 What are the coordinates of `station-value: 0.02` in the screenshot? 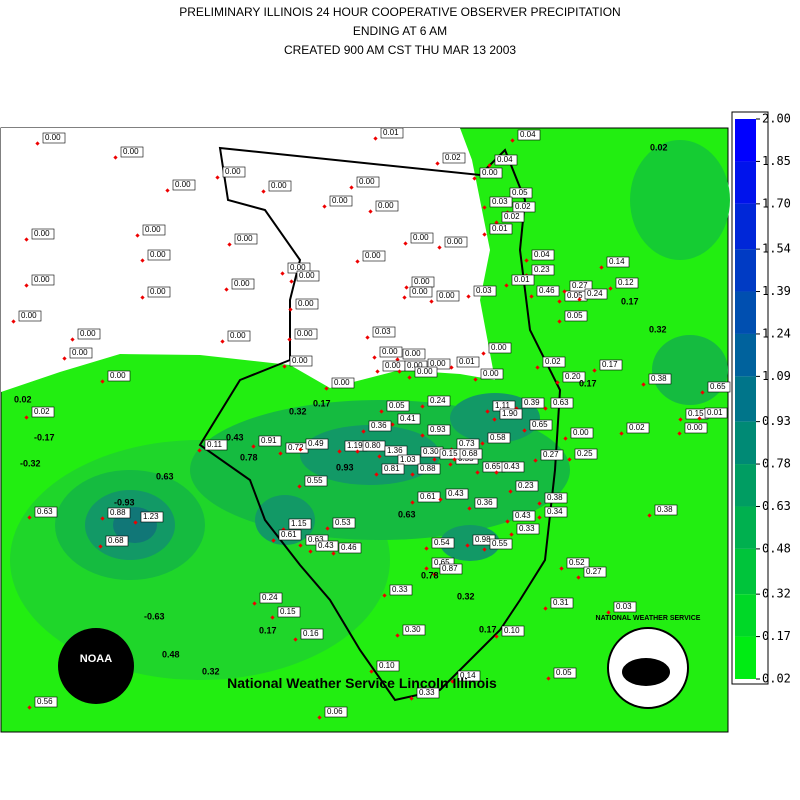 It's located at (453, 157).